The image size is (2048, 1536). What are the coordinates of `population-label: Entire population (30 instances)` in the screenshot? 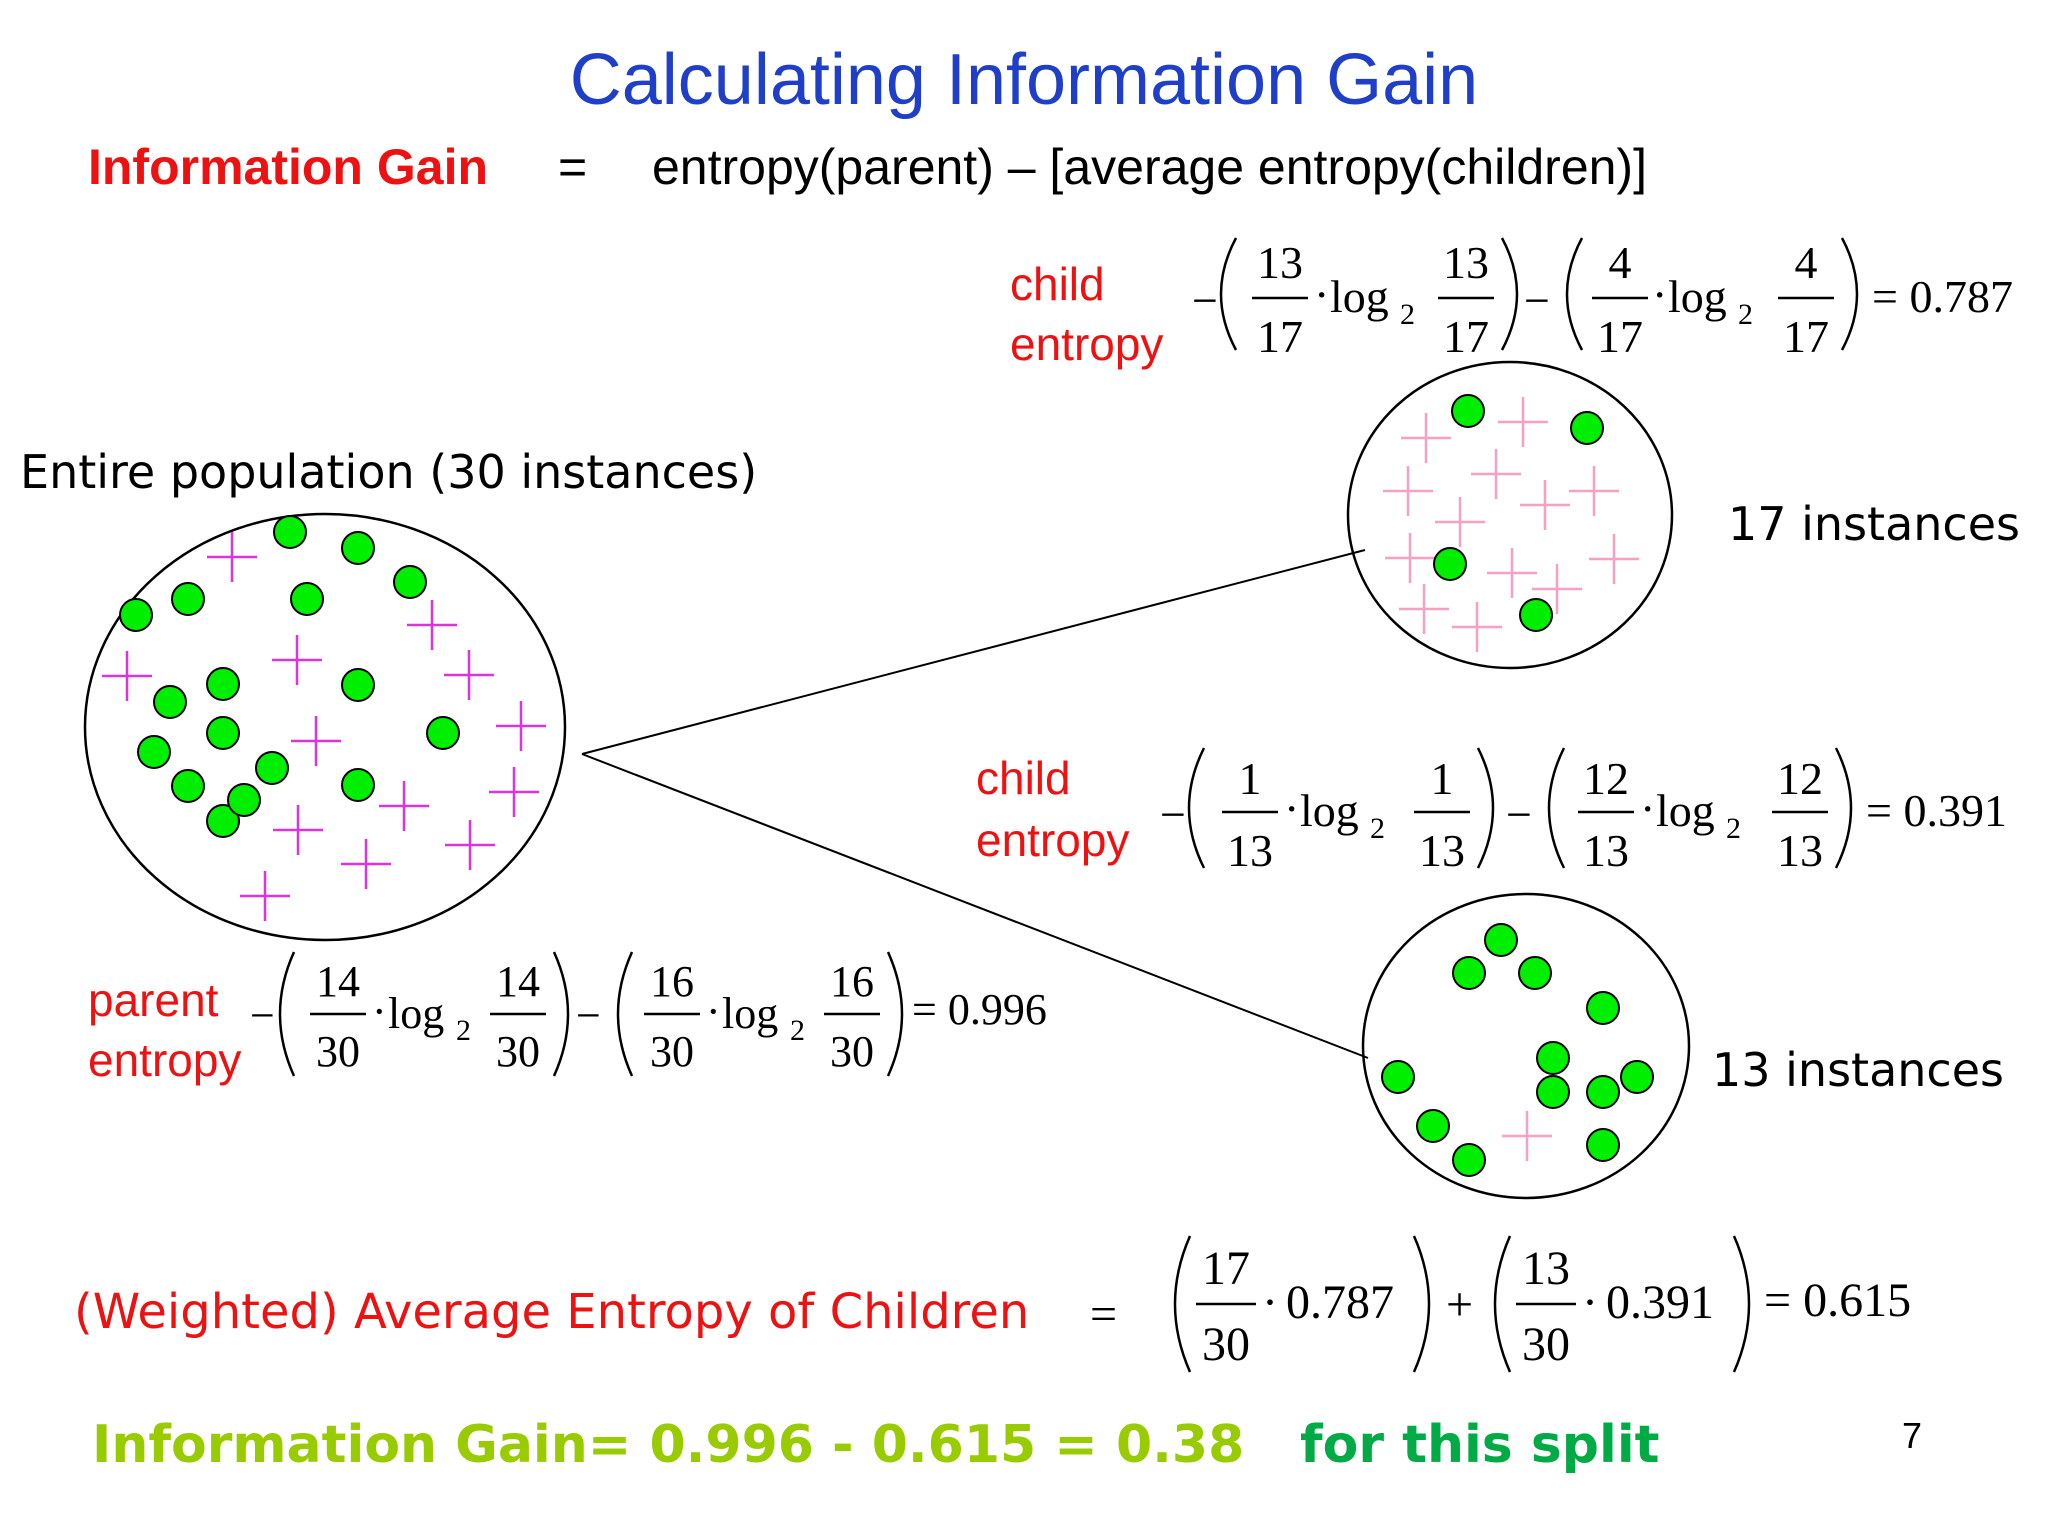 It's located at (388, 472).